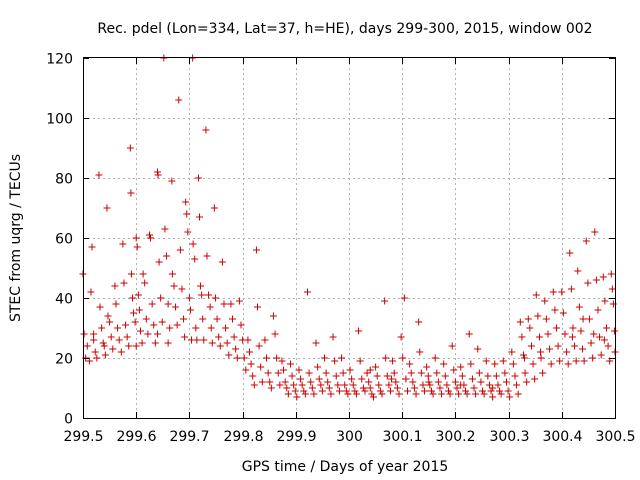  What do you see at coordinates (83, 437) in the screenshot?
I see `x-tick-label: 299.5` at bounding box center [83, 437].